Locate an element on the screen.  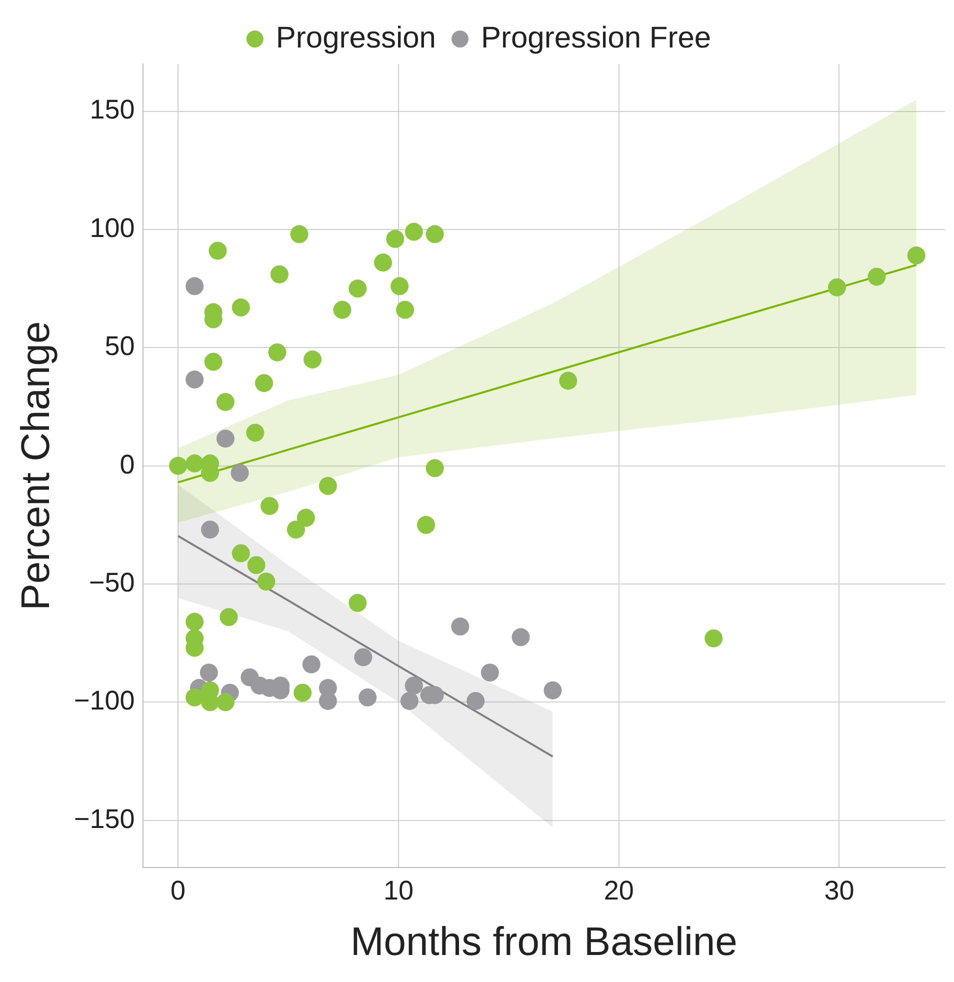
y-tick-label: 100 is located at coordinates (112, 227).